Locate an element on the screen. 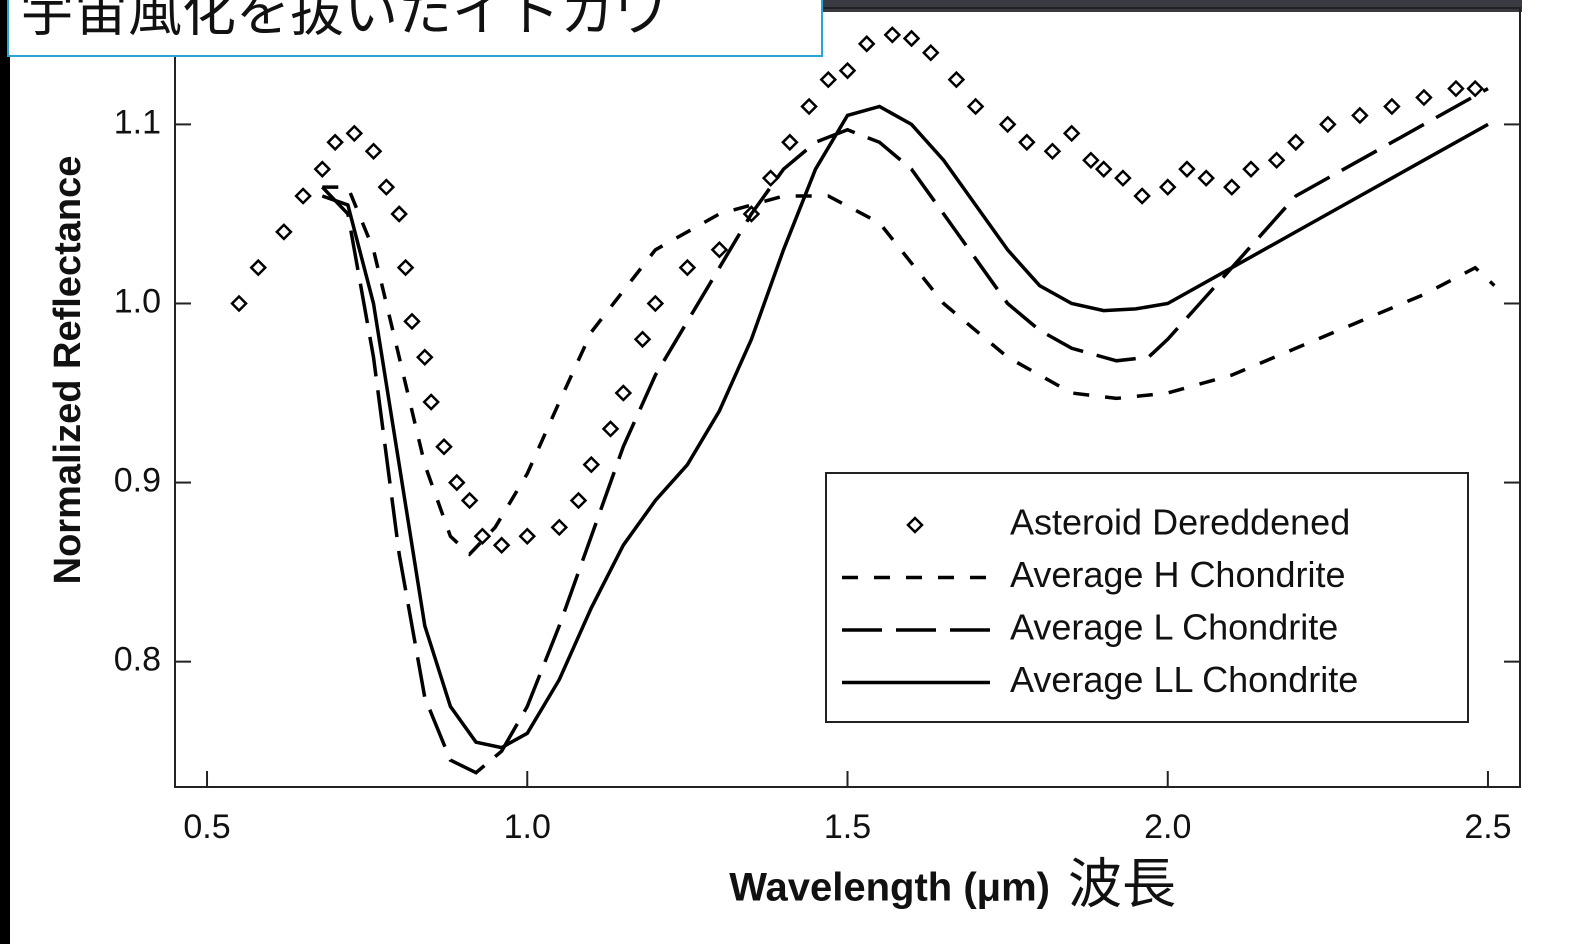 This screenshot has height=944, width=1570. x-tick-label: 2.5 is located at coordinates (1487, 827).